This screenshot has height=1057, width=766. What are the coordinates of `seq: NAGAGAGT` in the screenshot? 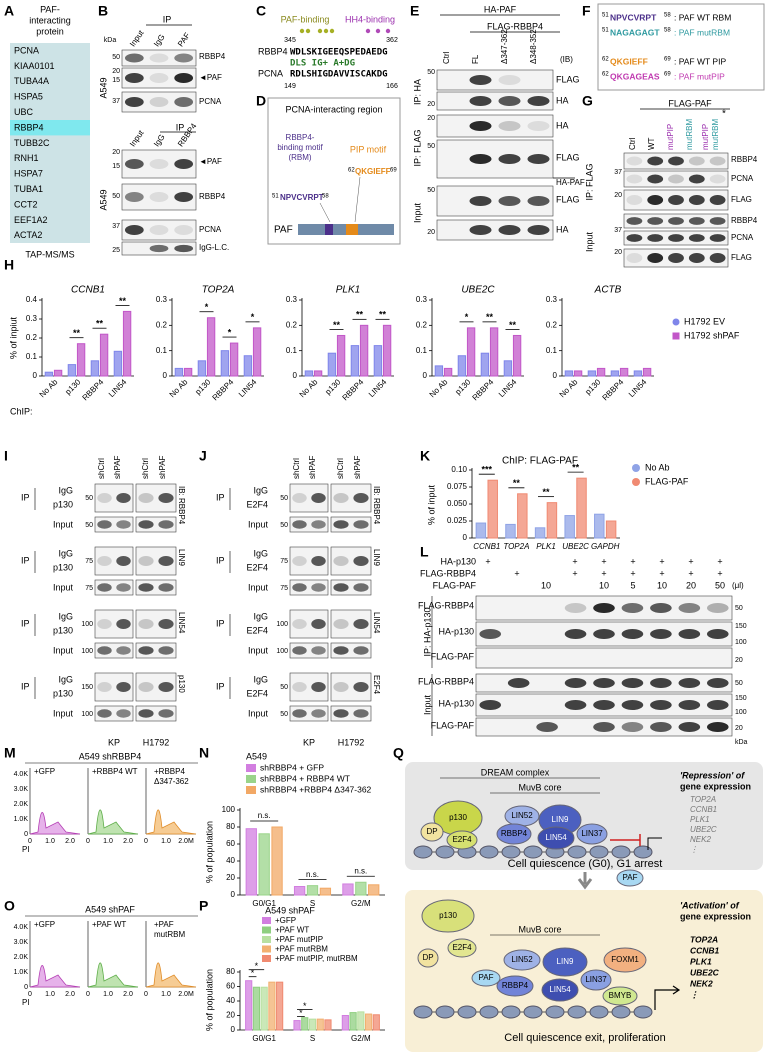 It's located at (635, 32).